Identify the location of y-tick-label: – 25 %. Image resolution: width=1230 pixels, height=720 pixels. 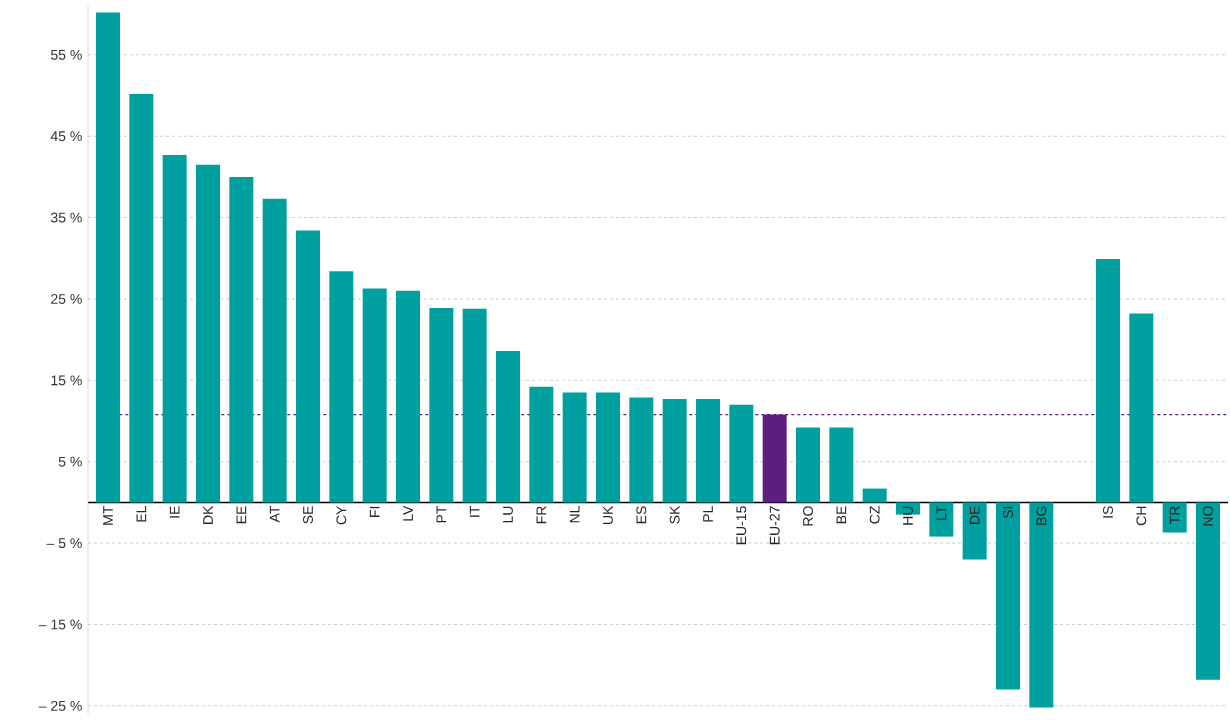
(60, 705).